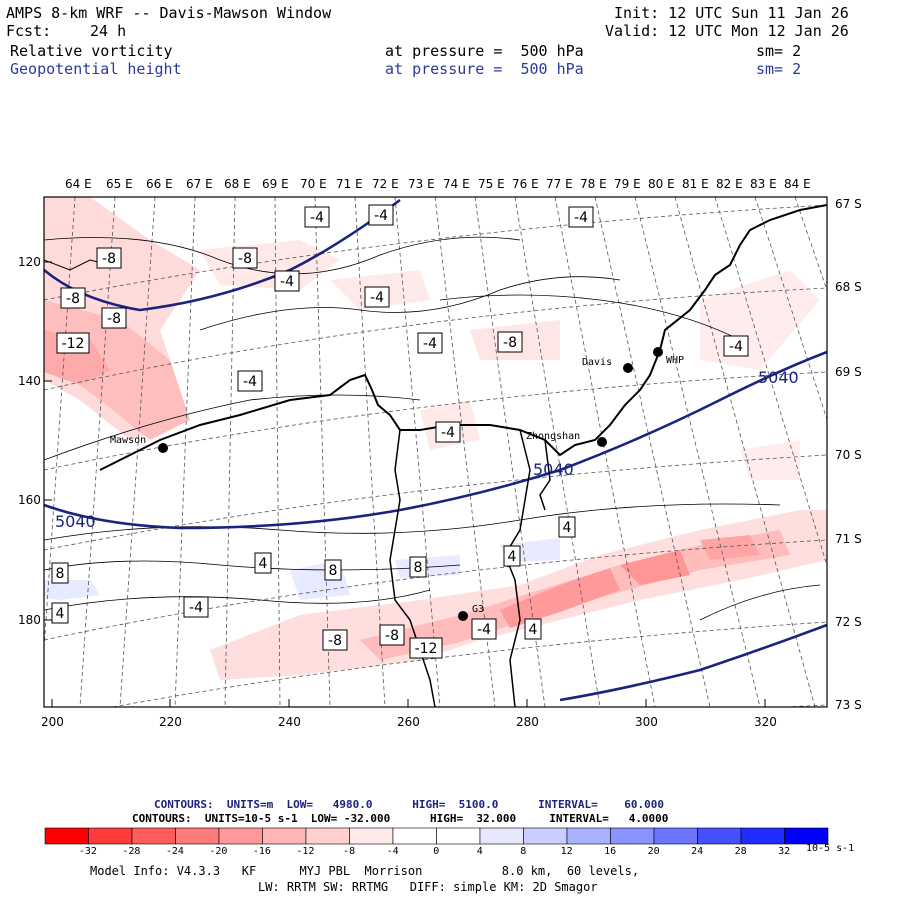  I want to click on lon-label: 65 E, so click(119, 184).